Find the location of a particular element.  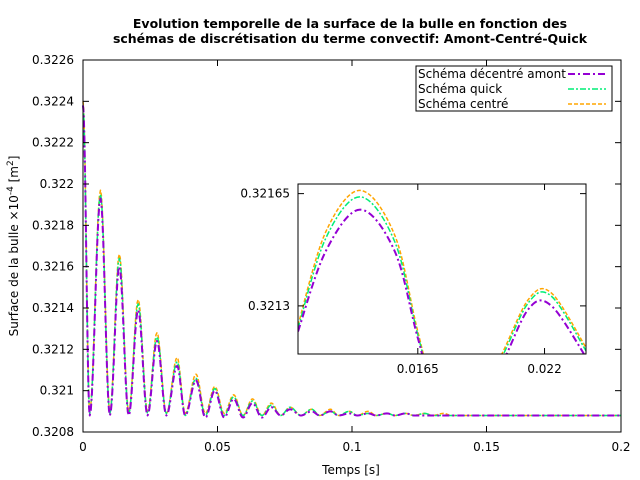

inset-line-quick is located at coordinates (442, 275).